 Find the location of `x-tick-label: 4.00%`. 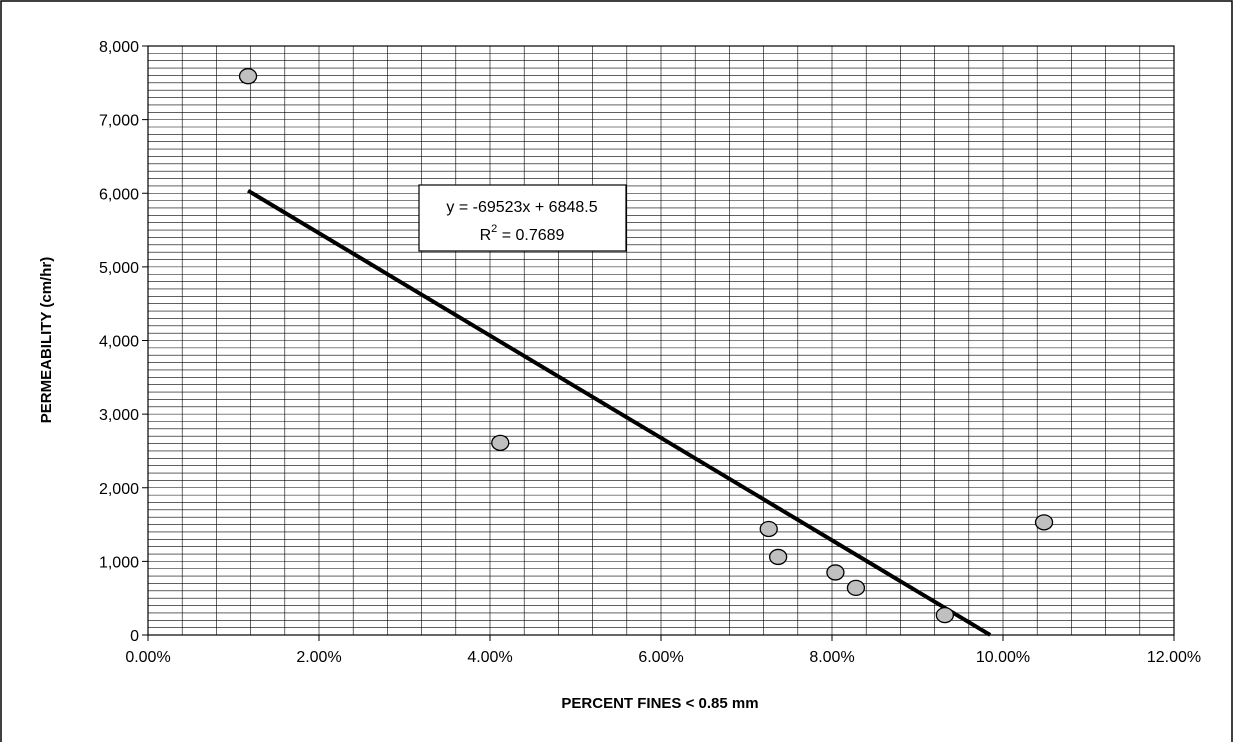

x-tick-label: 4.00% is located at coordinates (489, 657).